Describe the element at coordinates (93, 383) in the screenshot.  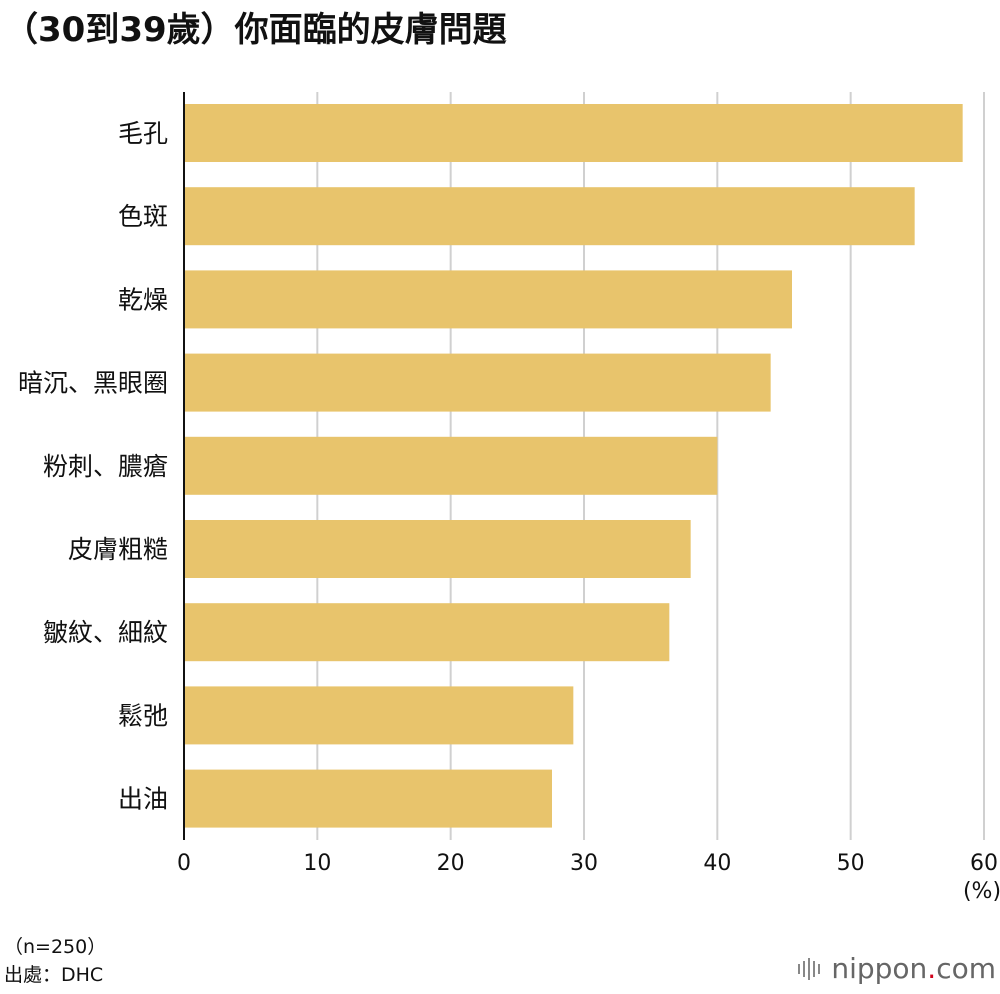
I see `category-label: 暗沉、黑眼圈` at that location.